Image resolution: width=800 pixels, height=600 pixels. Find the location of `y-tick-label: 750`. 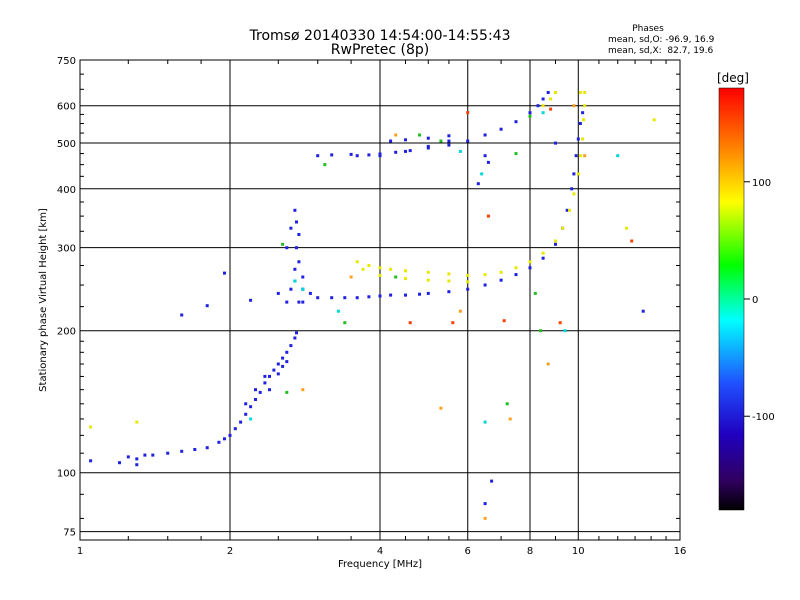

y-tick-label: 750 is located at coordinates (66, 61).